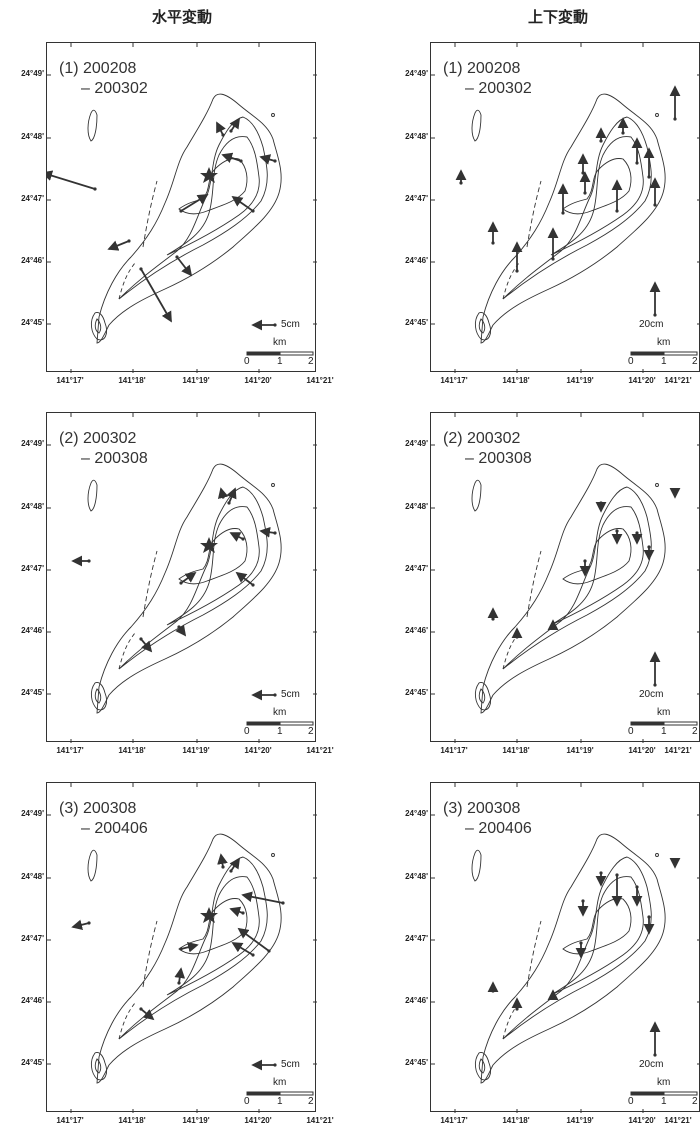  I want to click on horizontal-column-title: 水平変動, so click(181, 17).